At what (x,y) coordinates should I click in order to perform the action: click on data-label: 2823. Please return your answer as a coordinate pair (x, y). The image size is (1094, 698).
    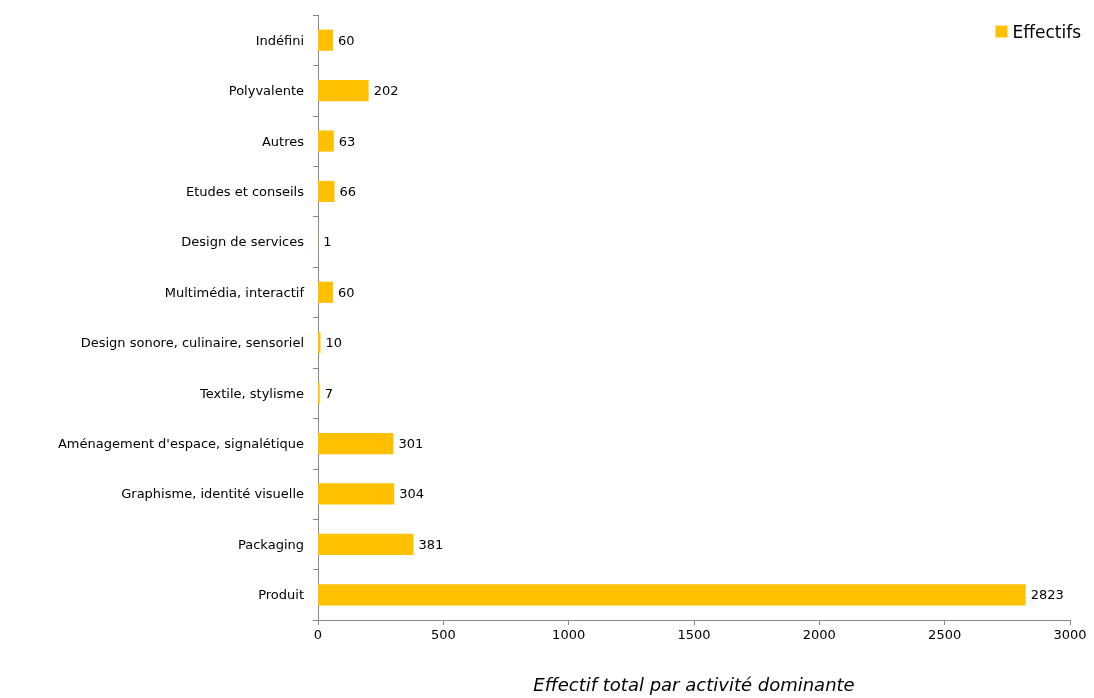
    Looking at the image, I should click on (1047, 595).